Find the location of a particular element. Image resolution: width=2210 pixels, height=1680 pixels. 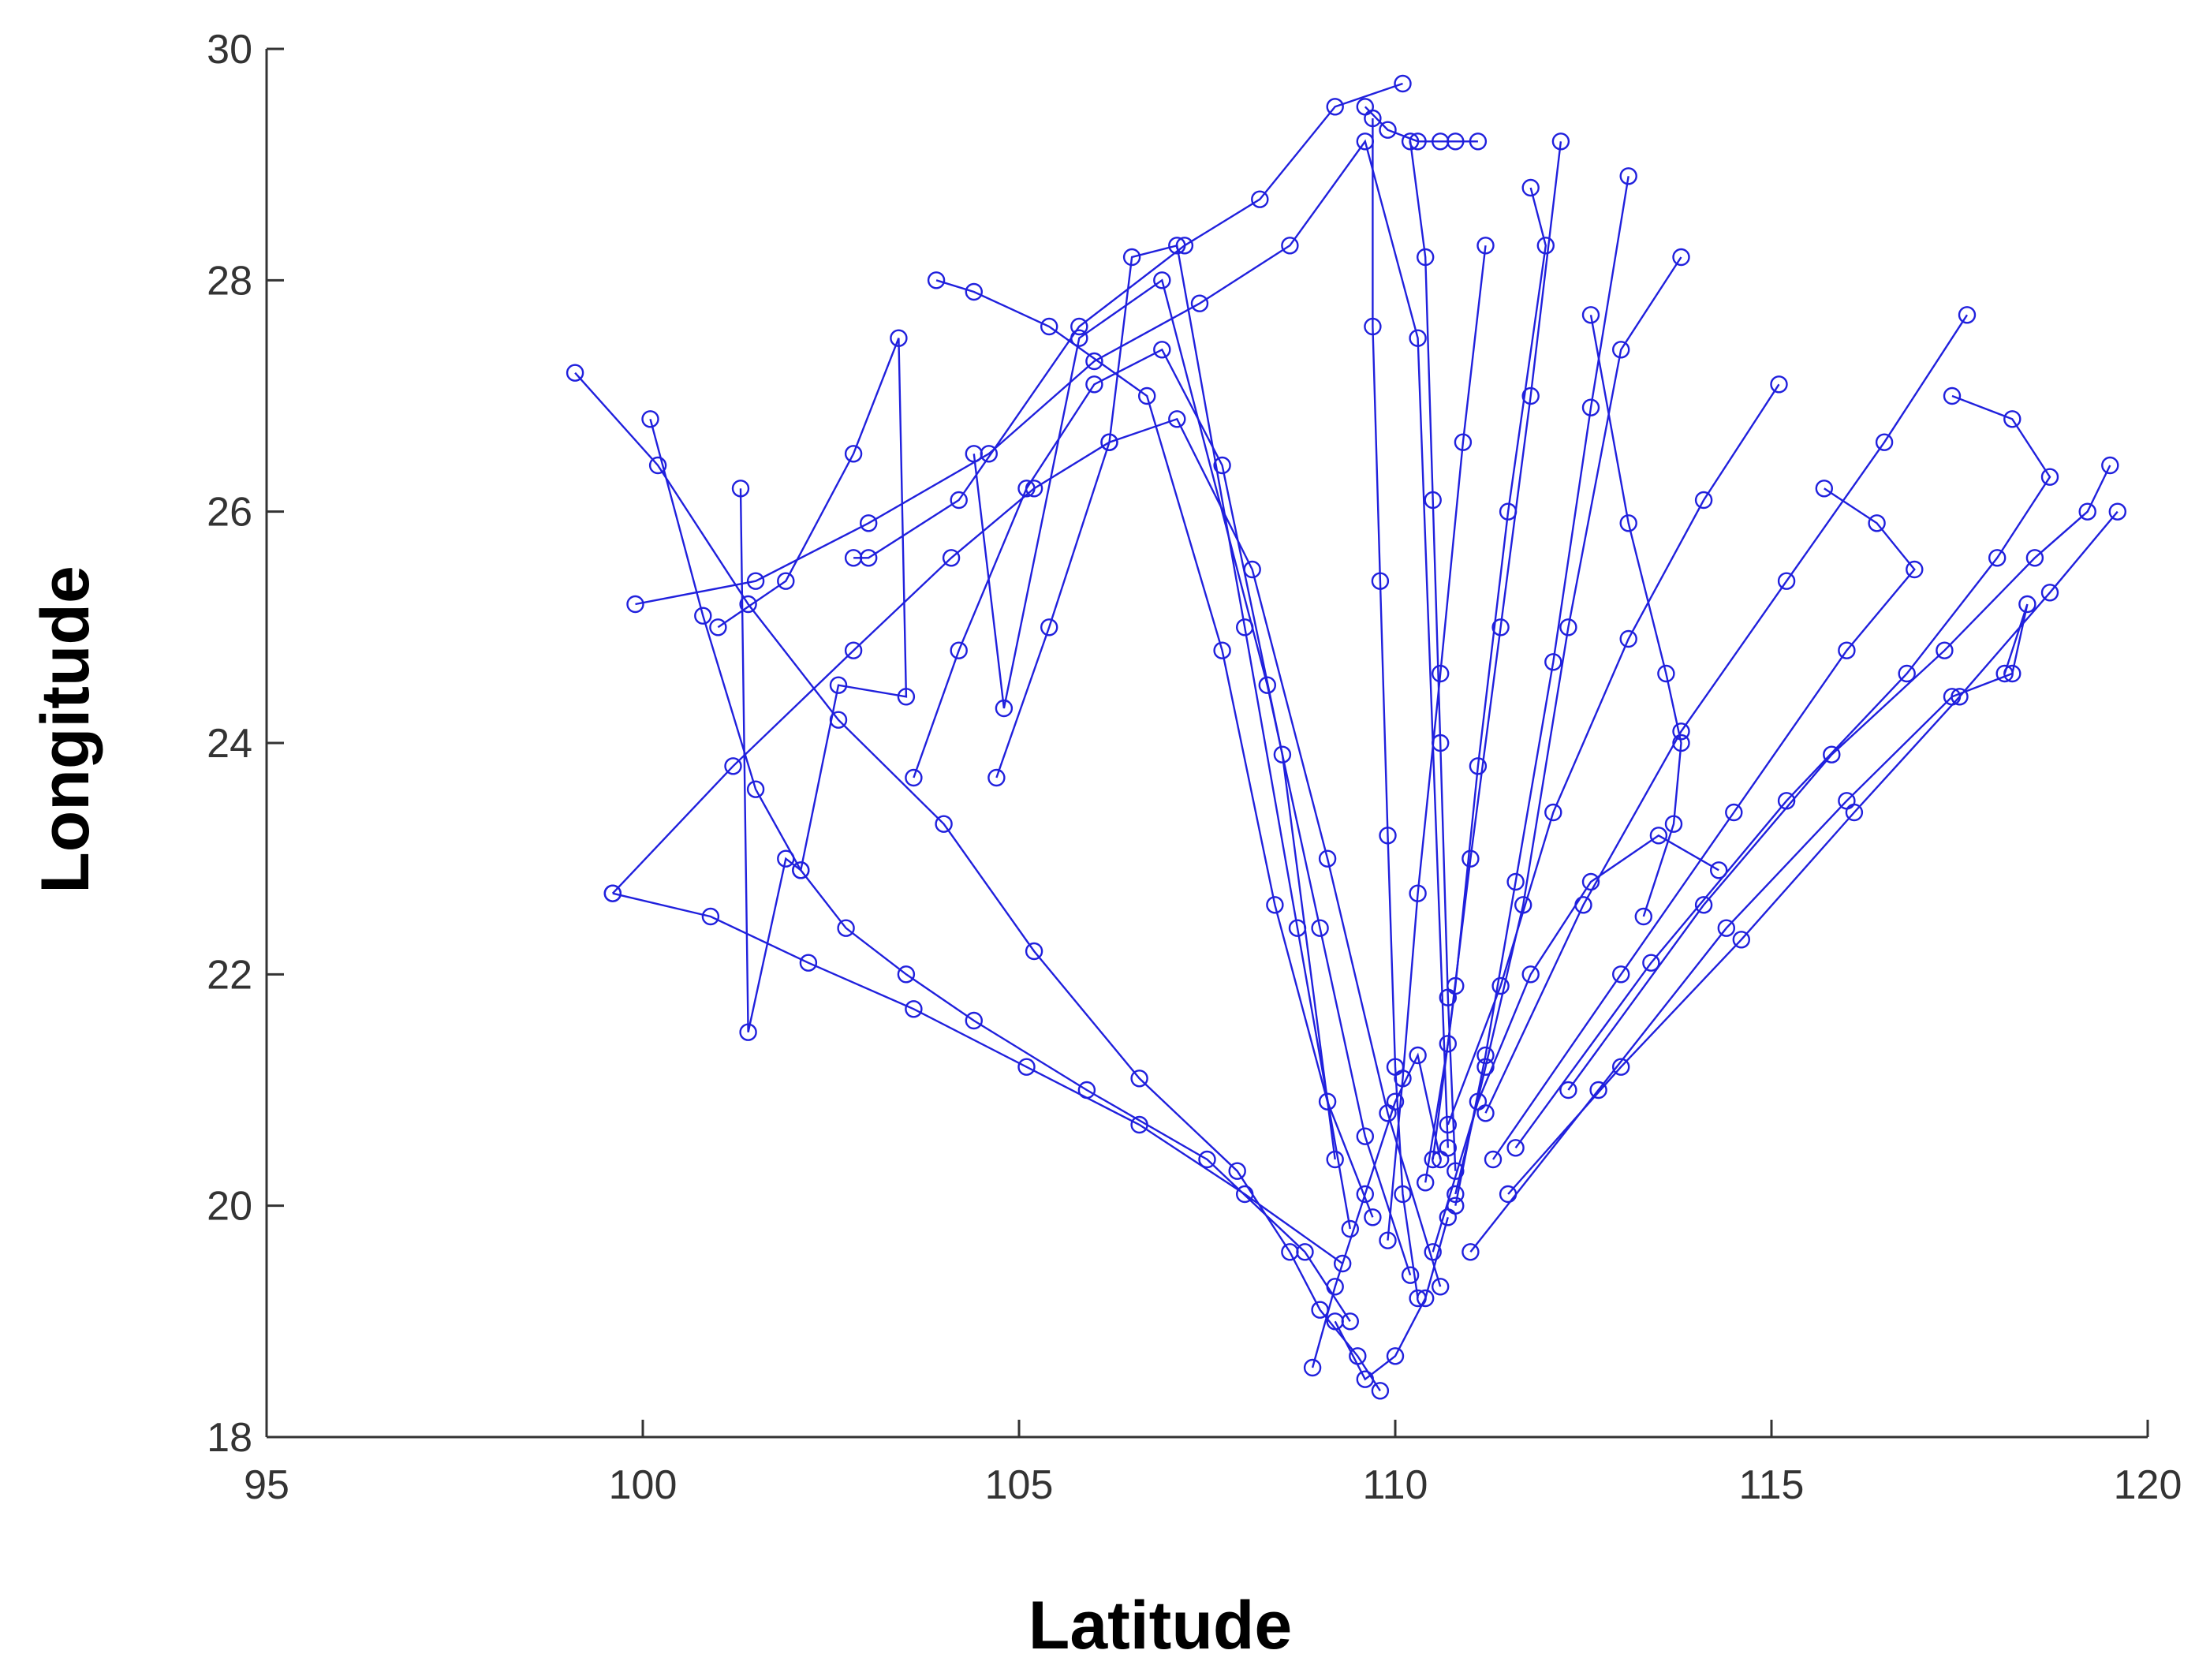

x-tick-label: 105 is located at coordinates (1019, 1485).